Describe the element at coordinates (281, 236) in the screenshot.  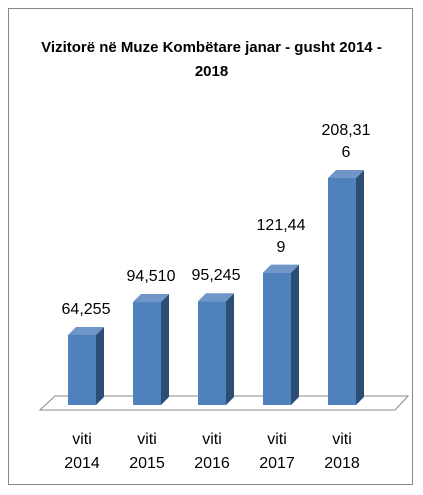
I see `data-label: 121,449` at that location.